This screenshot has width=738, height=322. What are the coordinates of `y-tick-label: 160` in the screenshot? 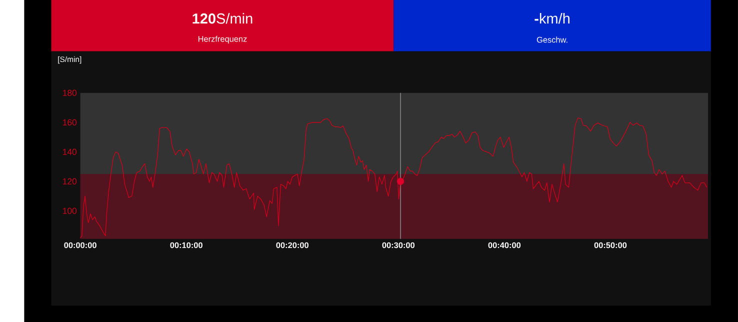 It's located at (70, 122).